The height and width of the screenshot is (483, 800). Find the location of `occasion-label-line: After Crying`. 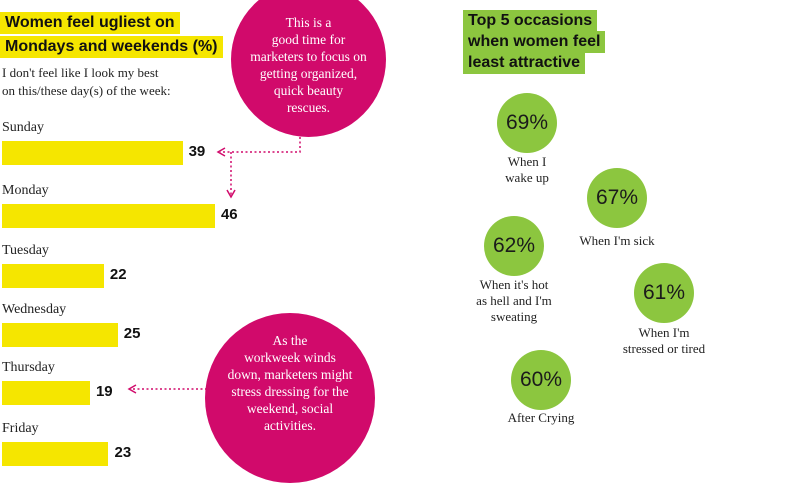

occasion-label-line: After Crying is located at coordinates (541, 417).